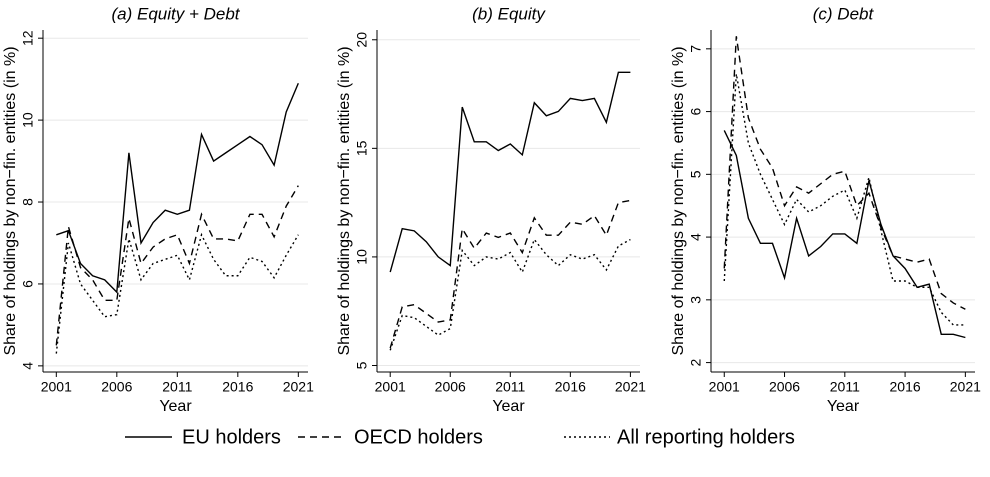 This screenshot has width=990, height=477. Describe the element at coordinates (175, 13) in the screenshot. I see `panel-title: (a) Equity + Debt` at that location.